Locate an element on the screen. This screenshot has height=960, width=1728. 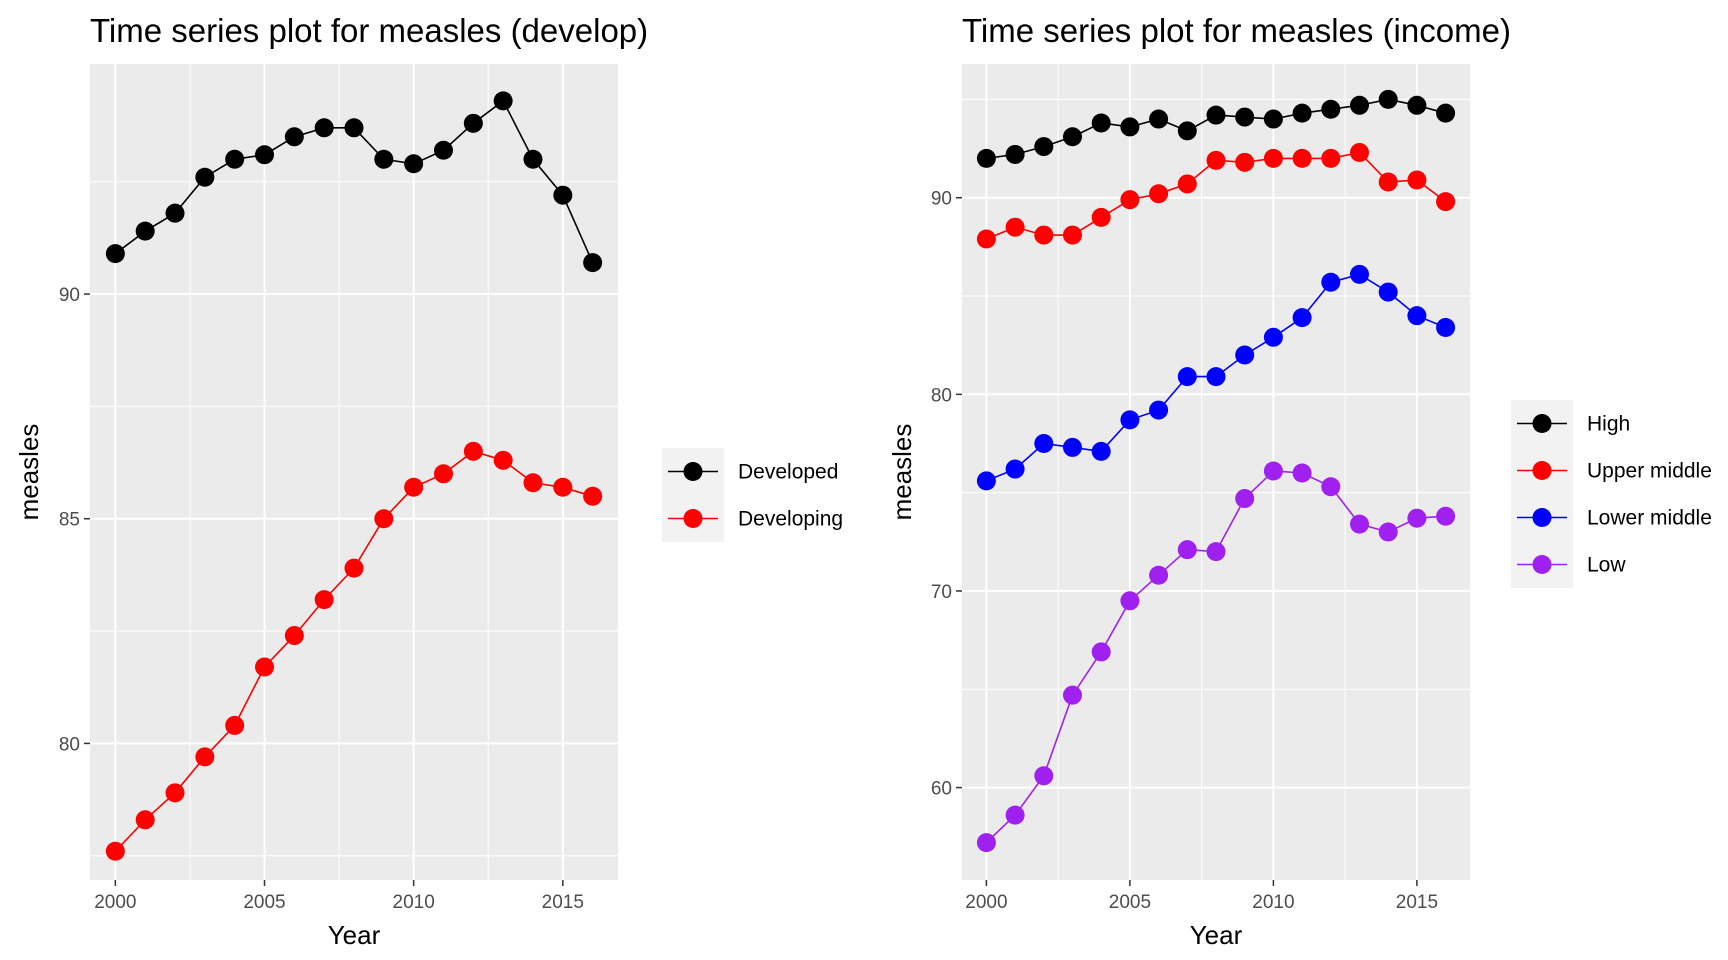
legend-label: Developing is located at coordinates (790, 519).